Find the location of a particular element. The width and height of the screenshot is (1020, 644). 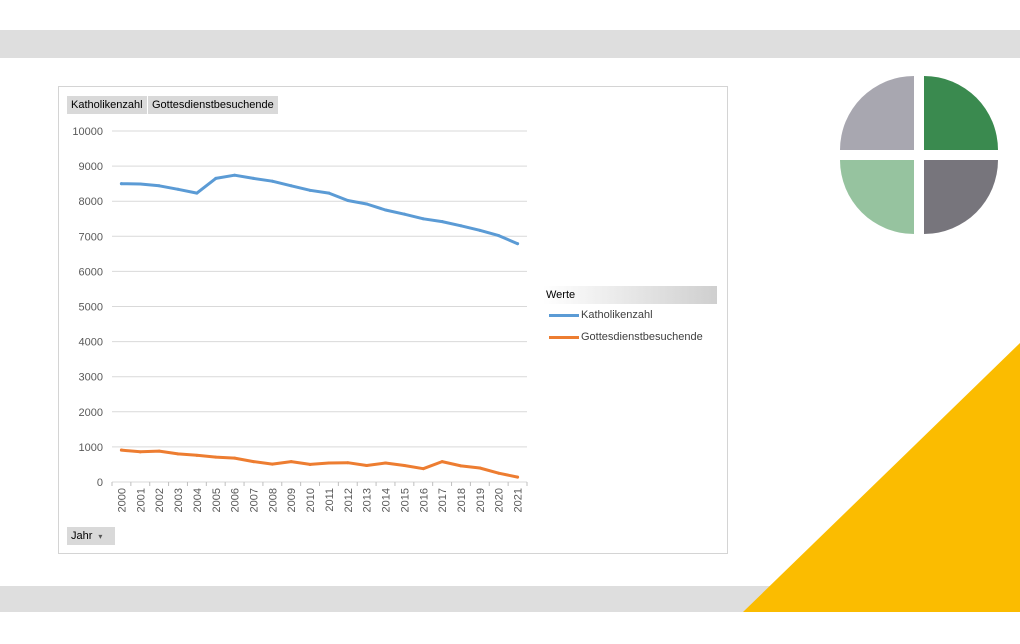

y-tick-label: 0 is located at coordinates (100, 483).